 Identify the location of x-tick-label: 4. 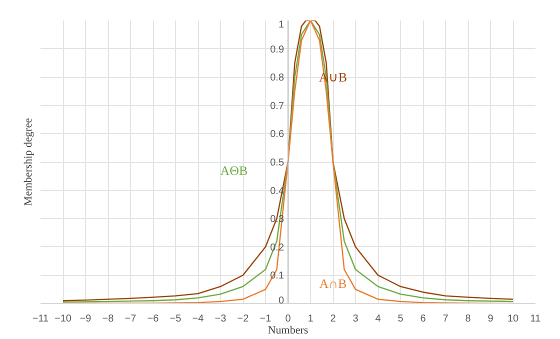
(378, 319).